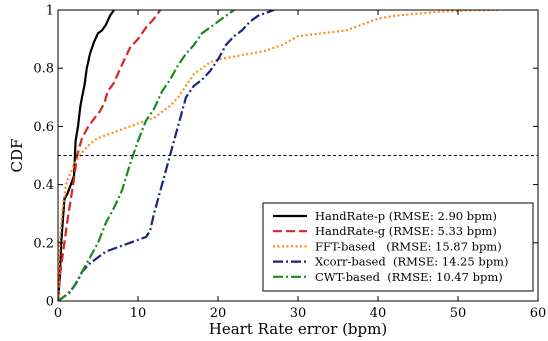 The width and height of the screenshot is (548, 341). Describe the element at coordinates (43, 127) in the screenshot. I see `y-tick-label: 0.6` at that location.